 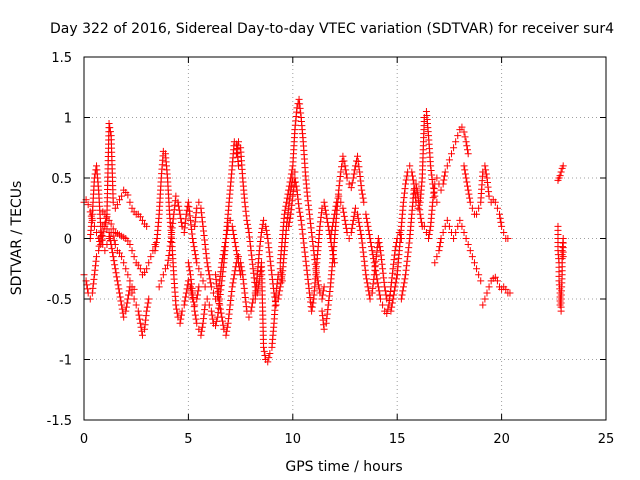 What do you see at coordinates (61, 58) in the screenshot?
I see `y-tick-label: 1.5` at bounding box center [61, 58].